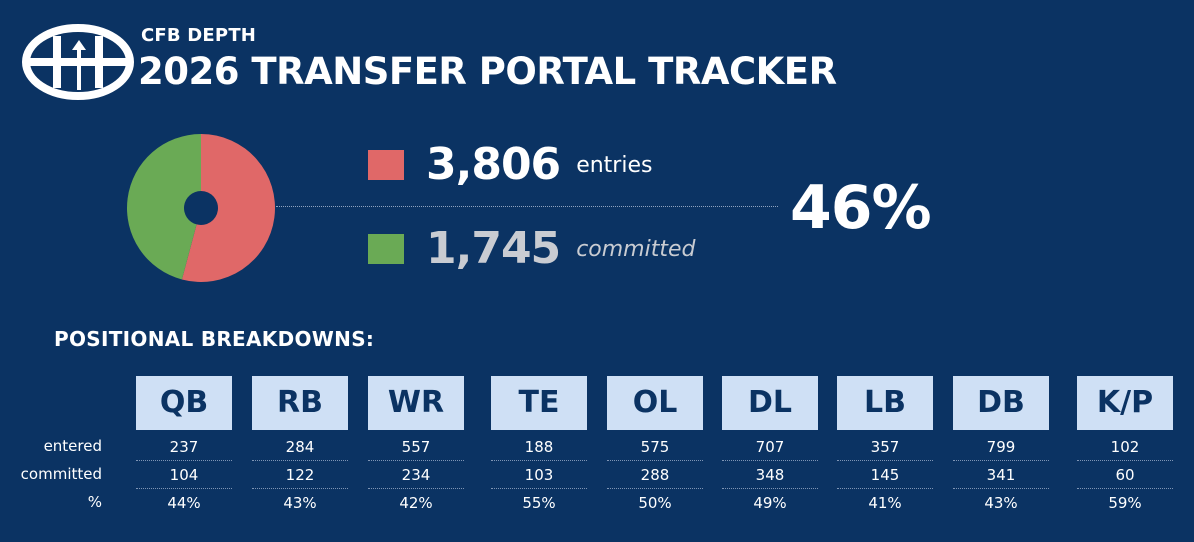 The width and height of the screenshot is (1194, 542). I want to click on percent-cell-qb: 44%, so click(184, 503).